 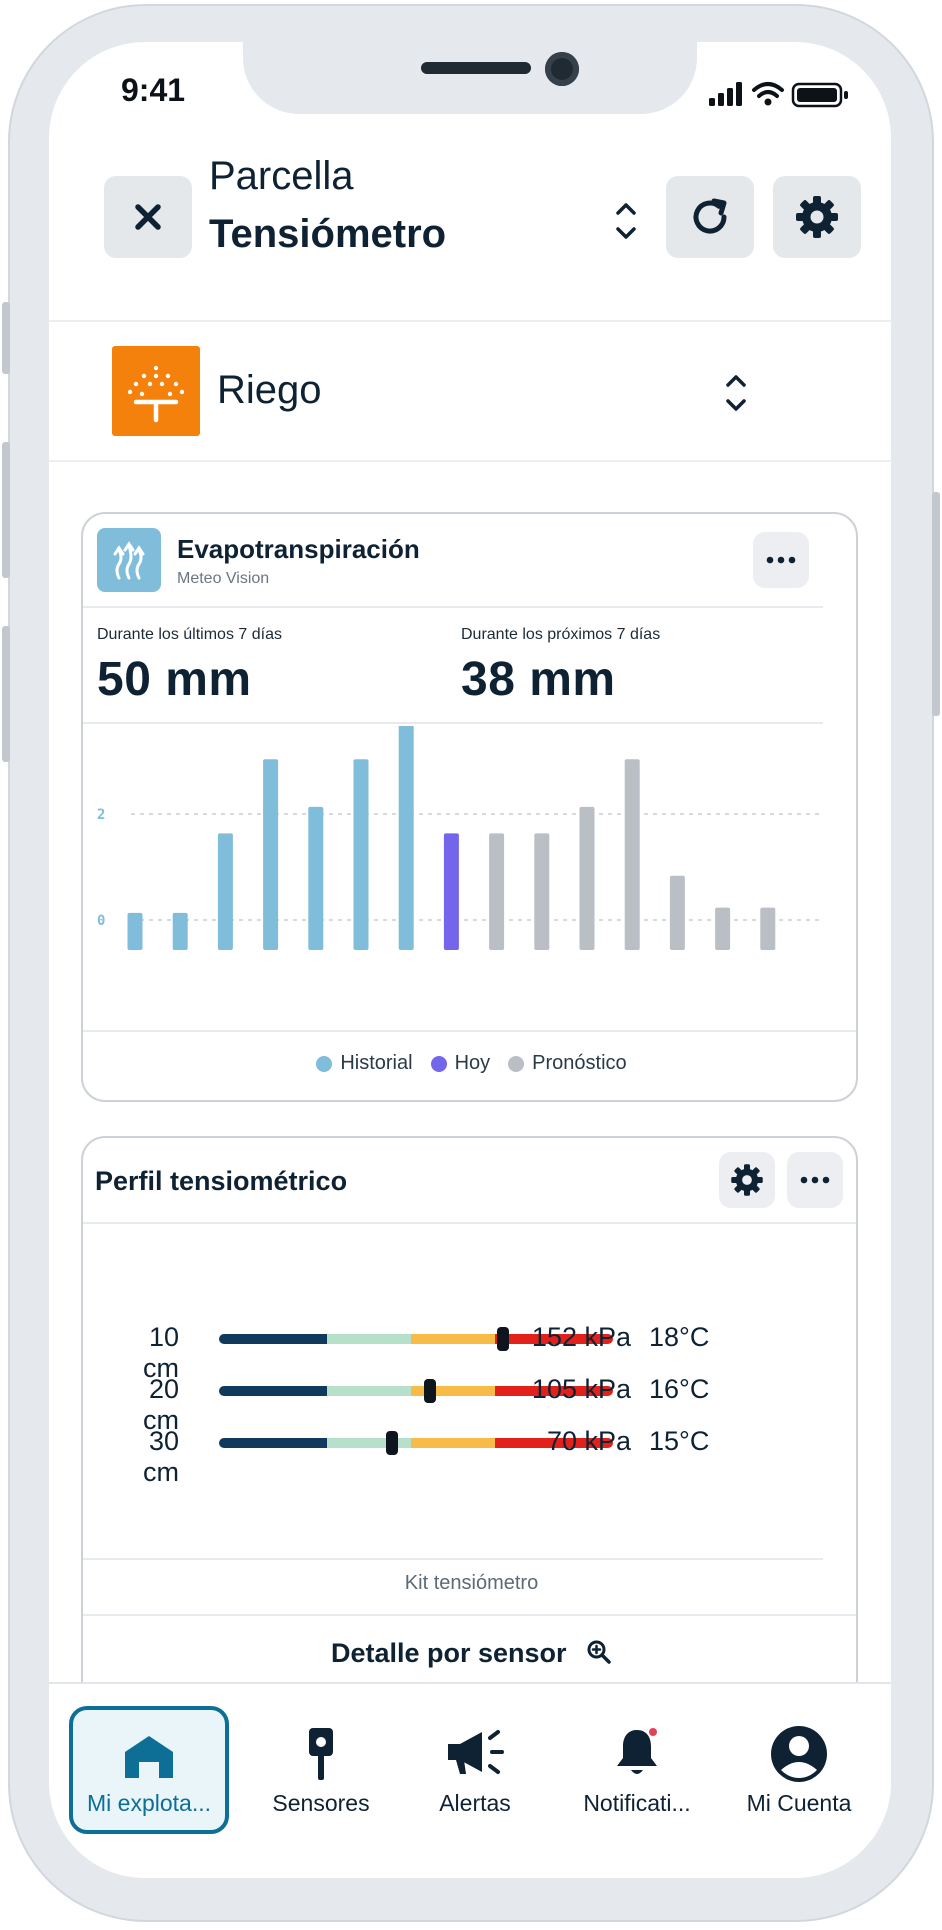 I want to click on evapotranspiration-icon, so click(x=129, y=560).